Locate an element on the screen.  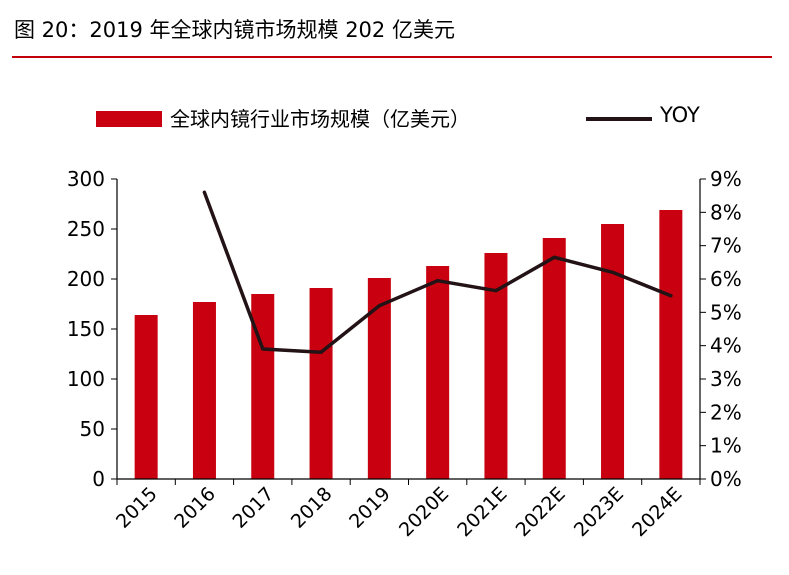
right-tick-label: 3% is located at coordinates (726, 379).